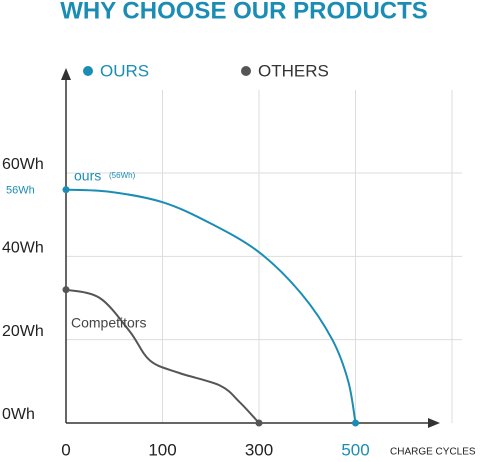 Image resolution: width=488 pixels, height=462 pixels. I want to click on x-tick-label: 100, so click(162, 449).